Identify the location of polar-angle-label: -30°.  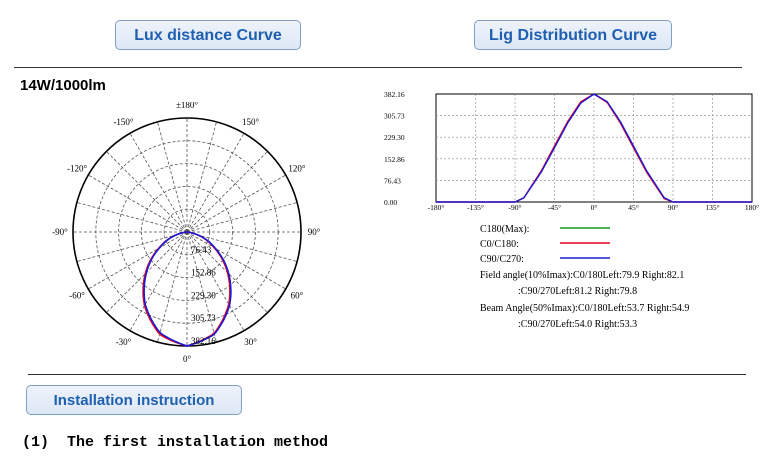
(124, 342).